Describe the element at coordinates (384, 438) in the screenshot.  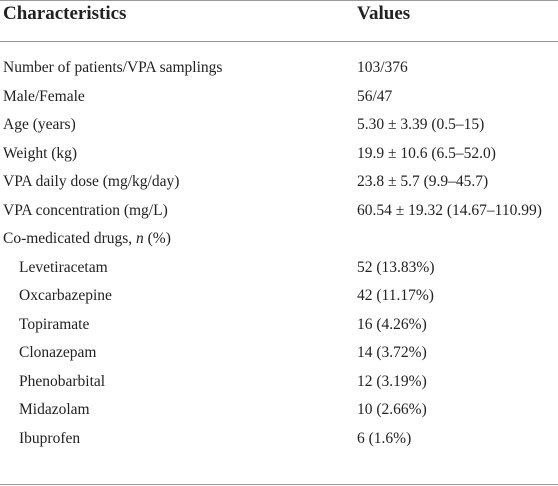
I see `row-value: 6 (1.6%)` at that location.